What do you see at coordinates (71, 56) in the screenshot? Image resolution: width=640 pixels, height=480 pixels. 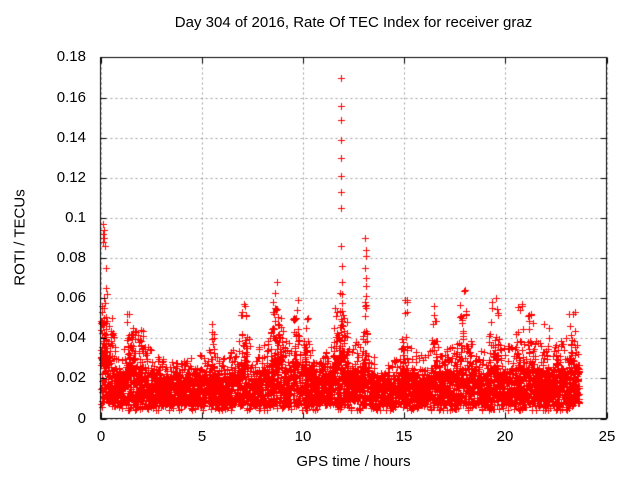 I see `y-tick-label: 0.18` at bounding box center [71, 56].